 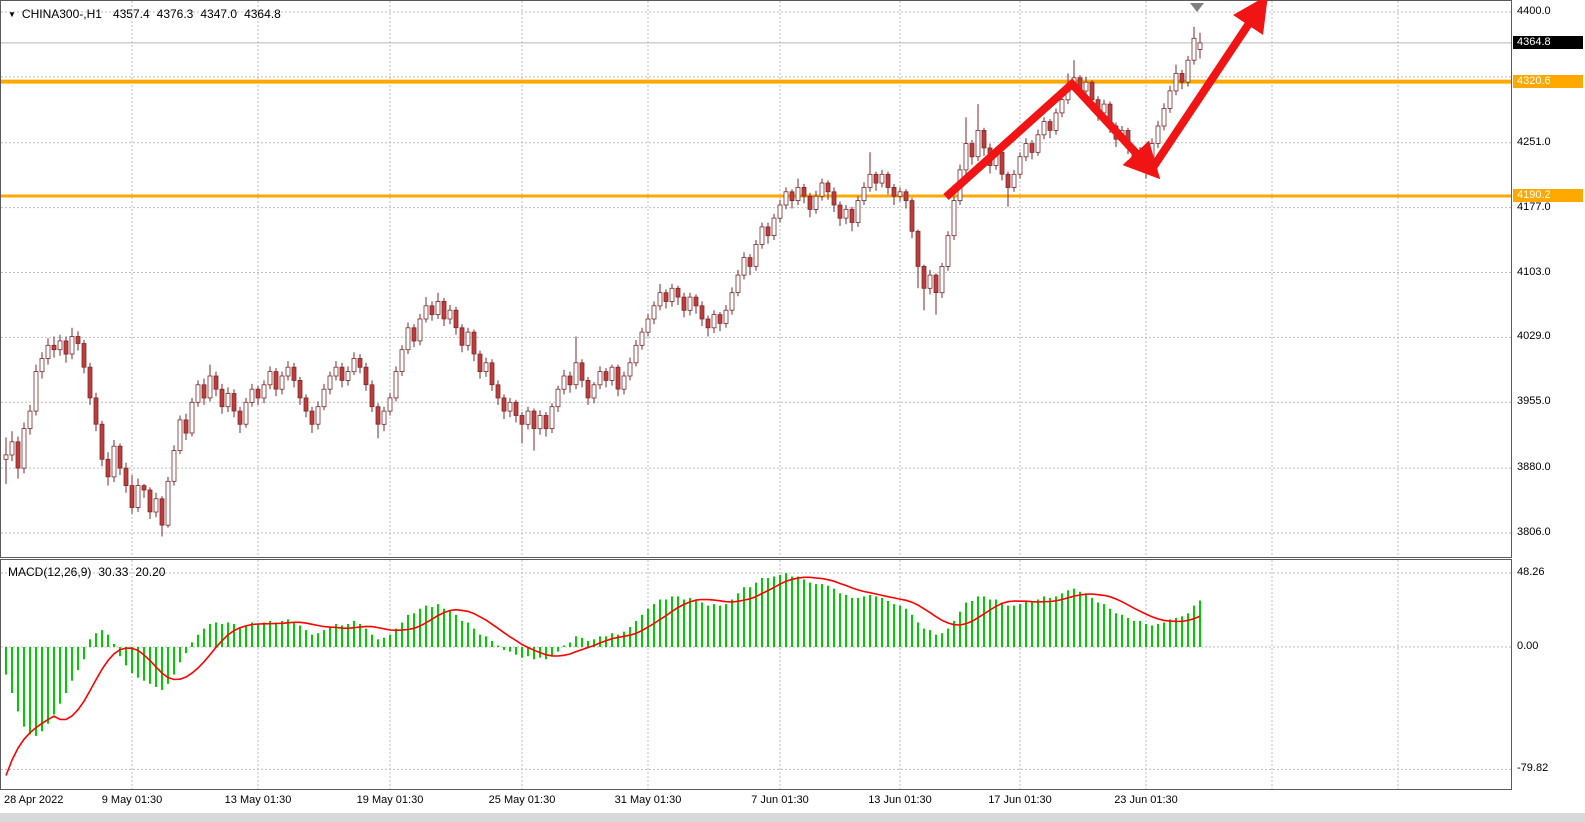 I want to click on time-axis-label: 19 May 01:30, so click(x=390, y=800).